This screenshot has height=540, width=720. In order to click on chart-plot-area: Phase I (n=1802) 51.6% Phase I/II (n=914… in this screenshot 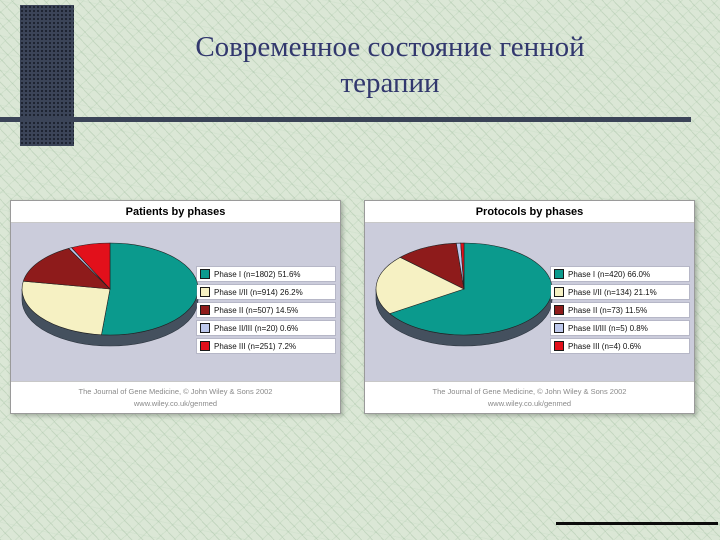, I will do `click(175, 302)`.